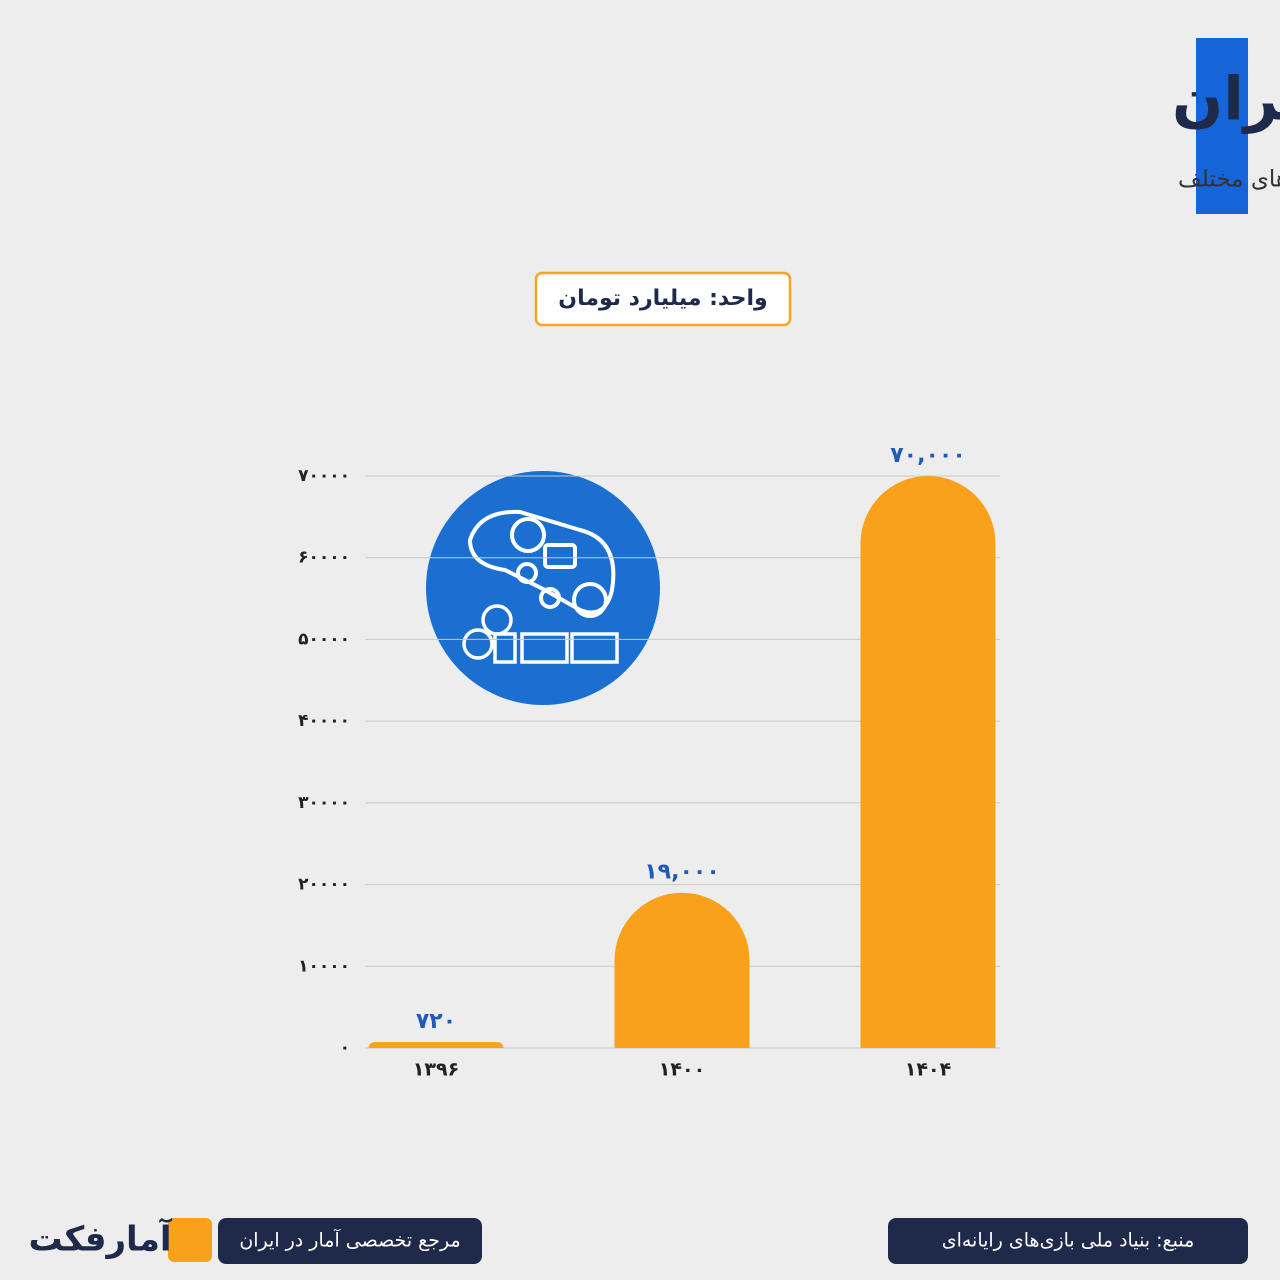 Image resolution: width=1280 pixels, height=1280 pixels. I want to click on value-label: ۷۰,۰۰۰, so click(928, 455).